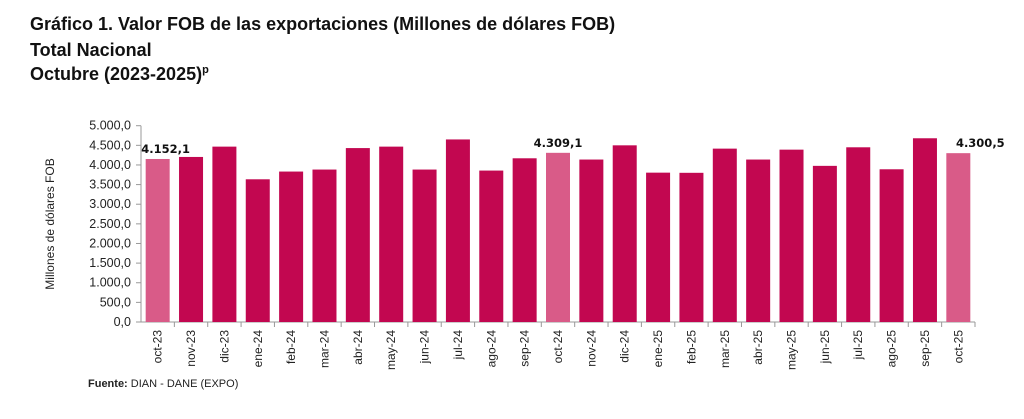  Describe the element at coordinates (324, 349) in the screenshot. I see `x-tick-label: mar-24` at that location.